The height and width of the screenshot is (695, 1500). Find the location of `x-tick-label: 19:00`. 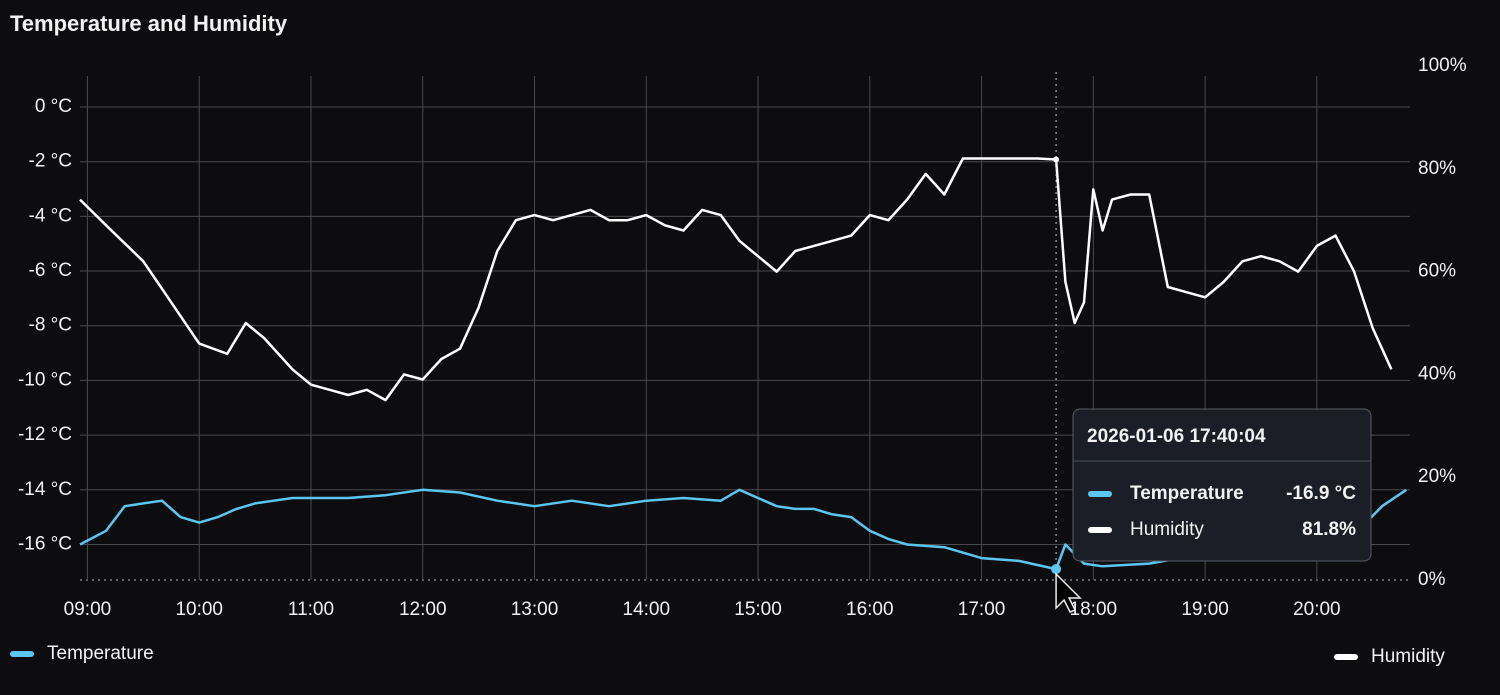

x-tick-label: 19:00 is located at coordinates (1205, 609).